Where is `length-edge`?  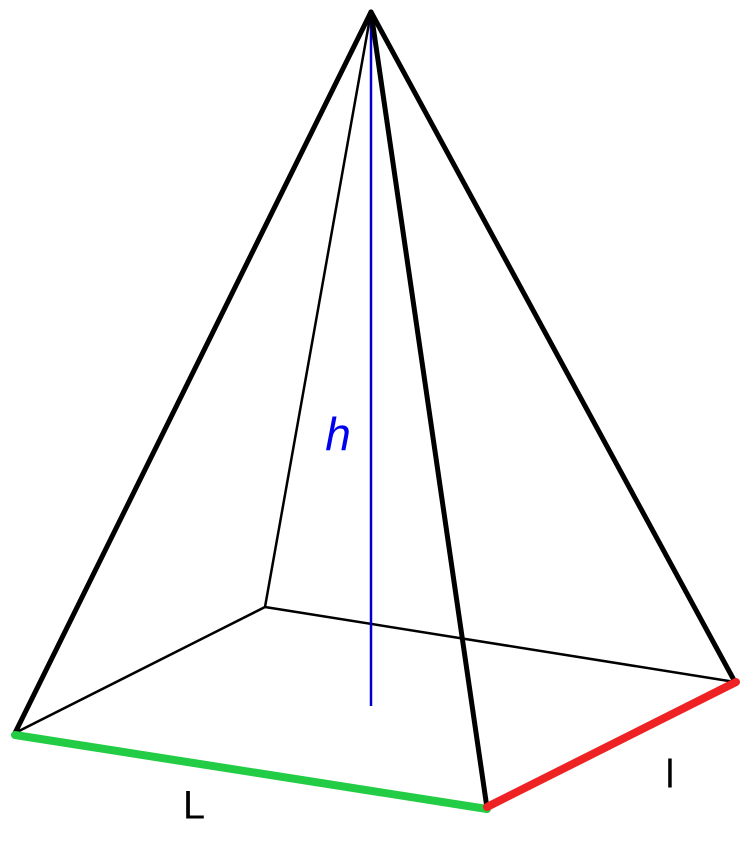 length-edge is located at coordinates (251, 772).